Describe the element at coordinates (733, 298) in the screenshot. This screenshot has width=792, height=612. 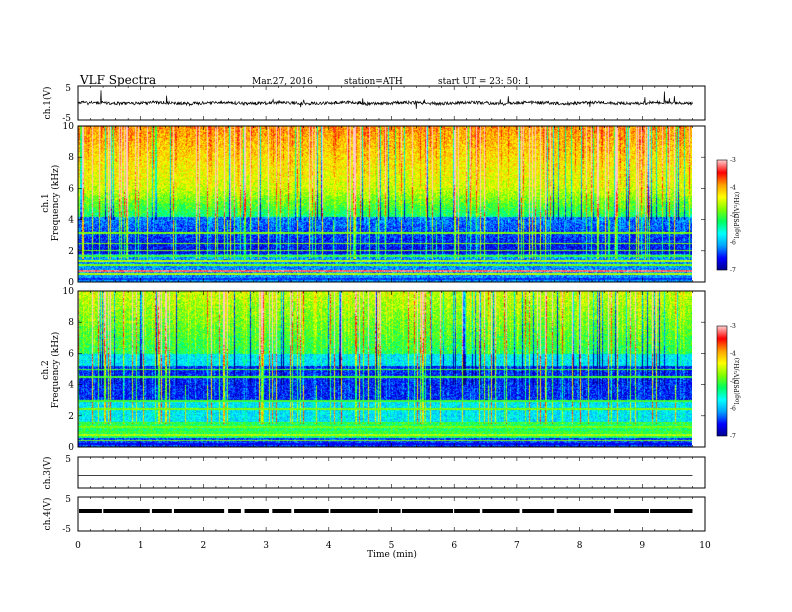
I see `colorbar-labels: -3 -4 -5 -6 -7 -3 -4 -5 -6 -7` at that location.